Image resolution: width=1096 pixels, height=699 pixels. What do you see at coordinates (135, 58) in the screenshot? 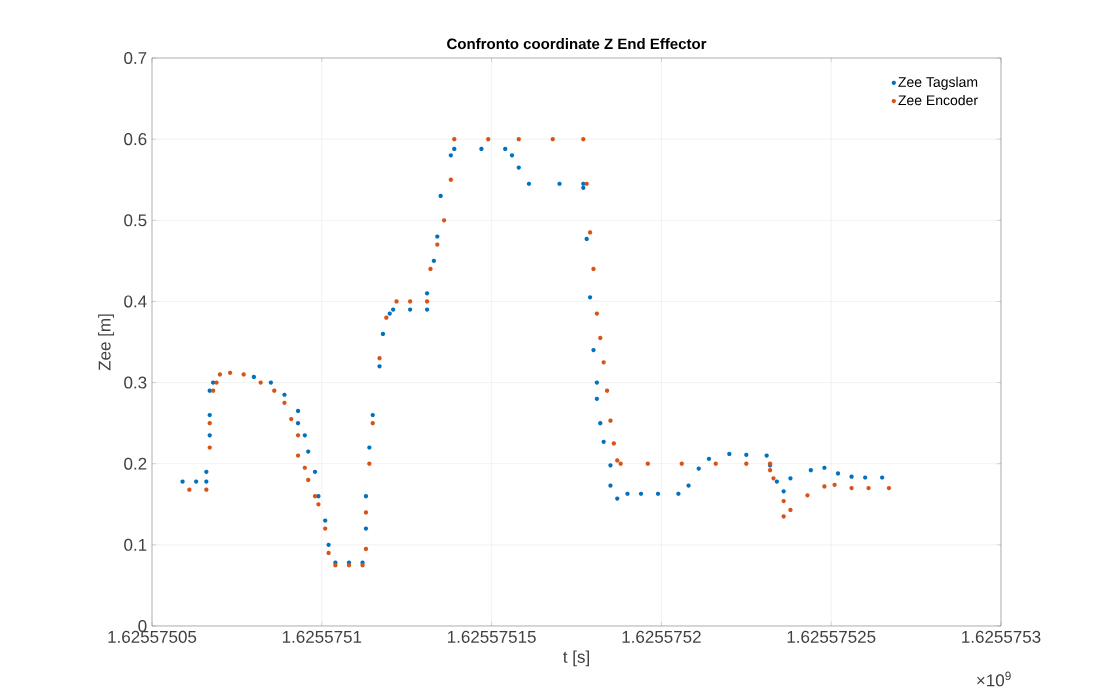
I see `y-tick-label: 0.7` at bounding box center [135, 58].